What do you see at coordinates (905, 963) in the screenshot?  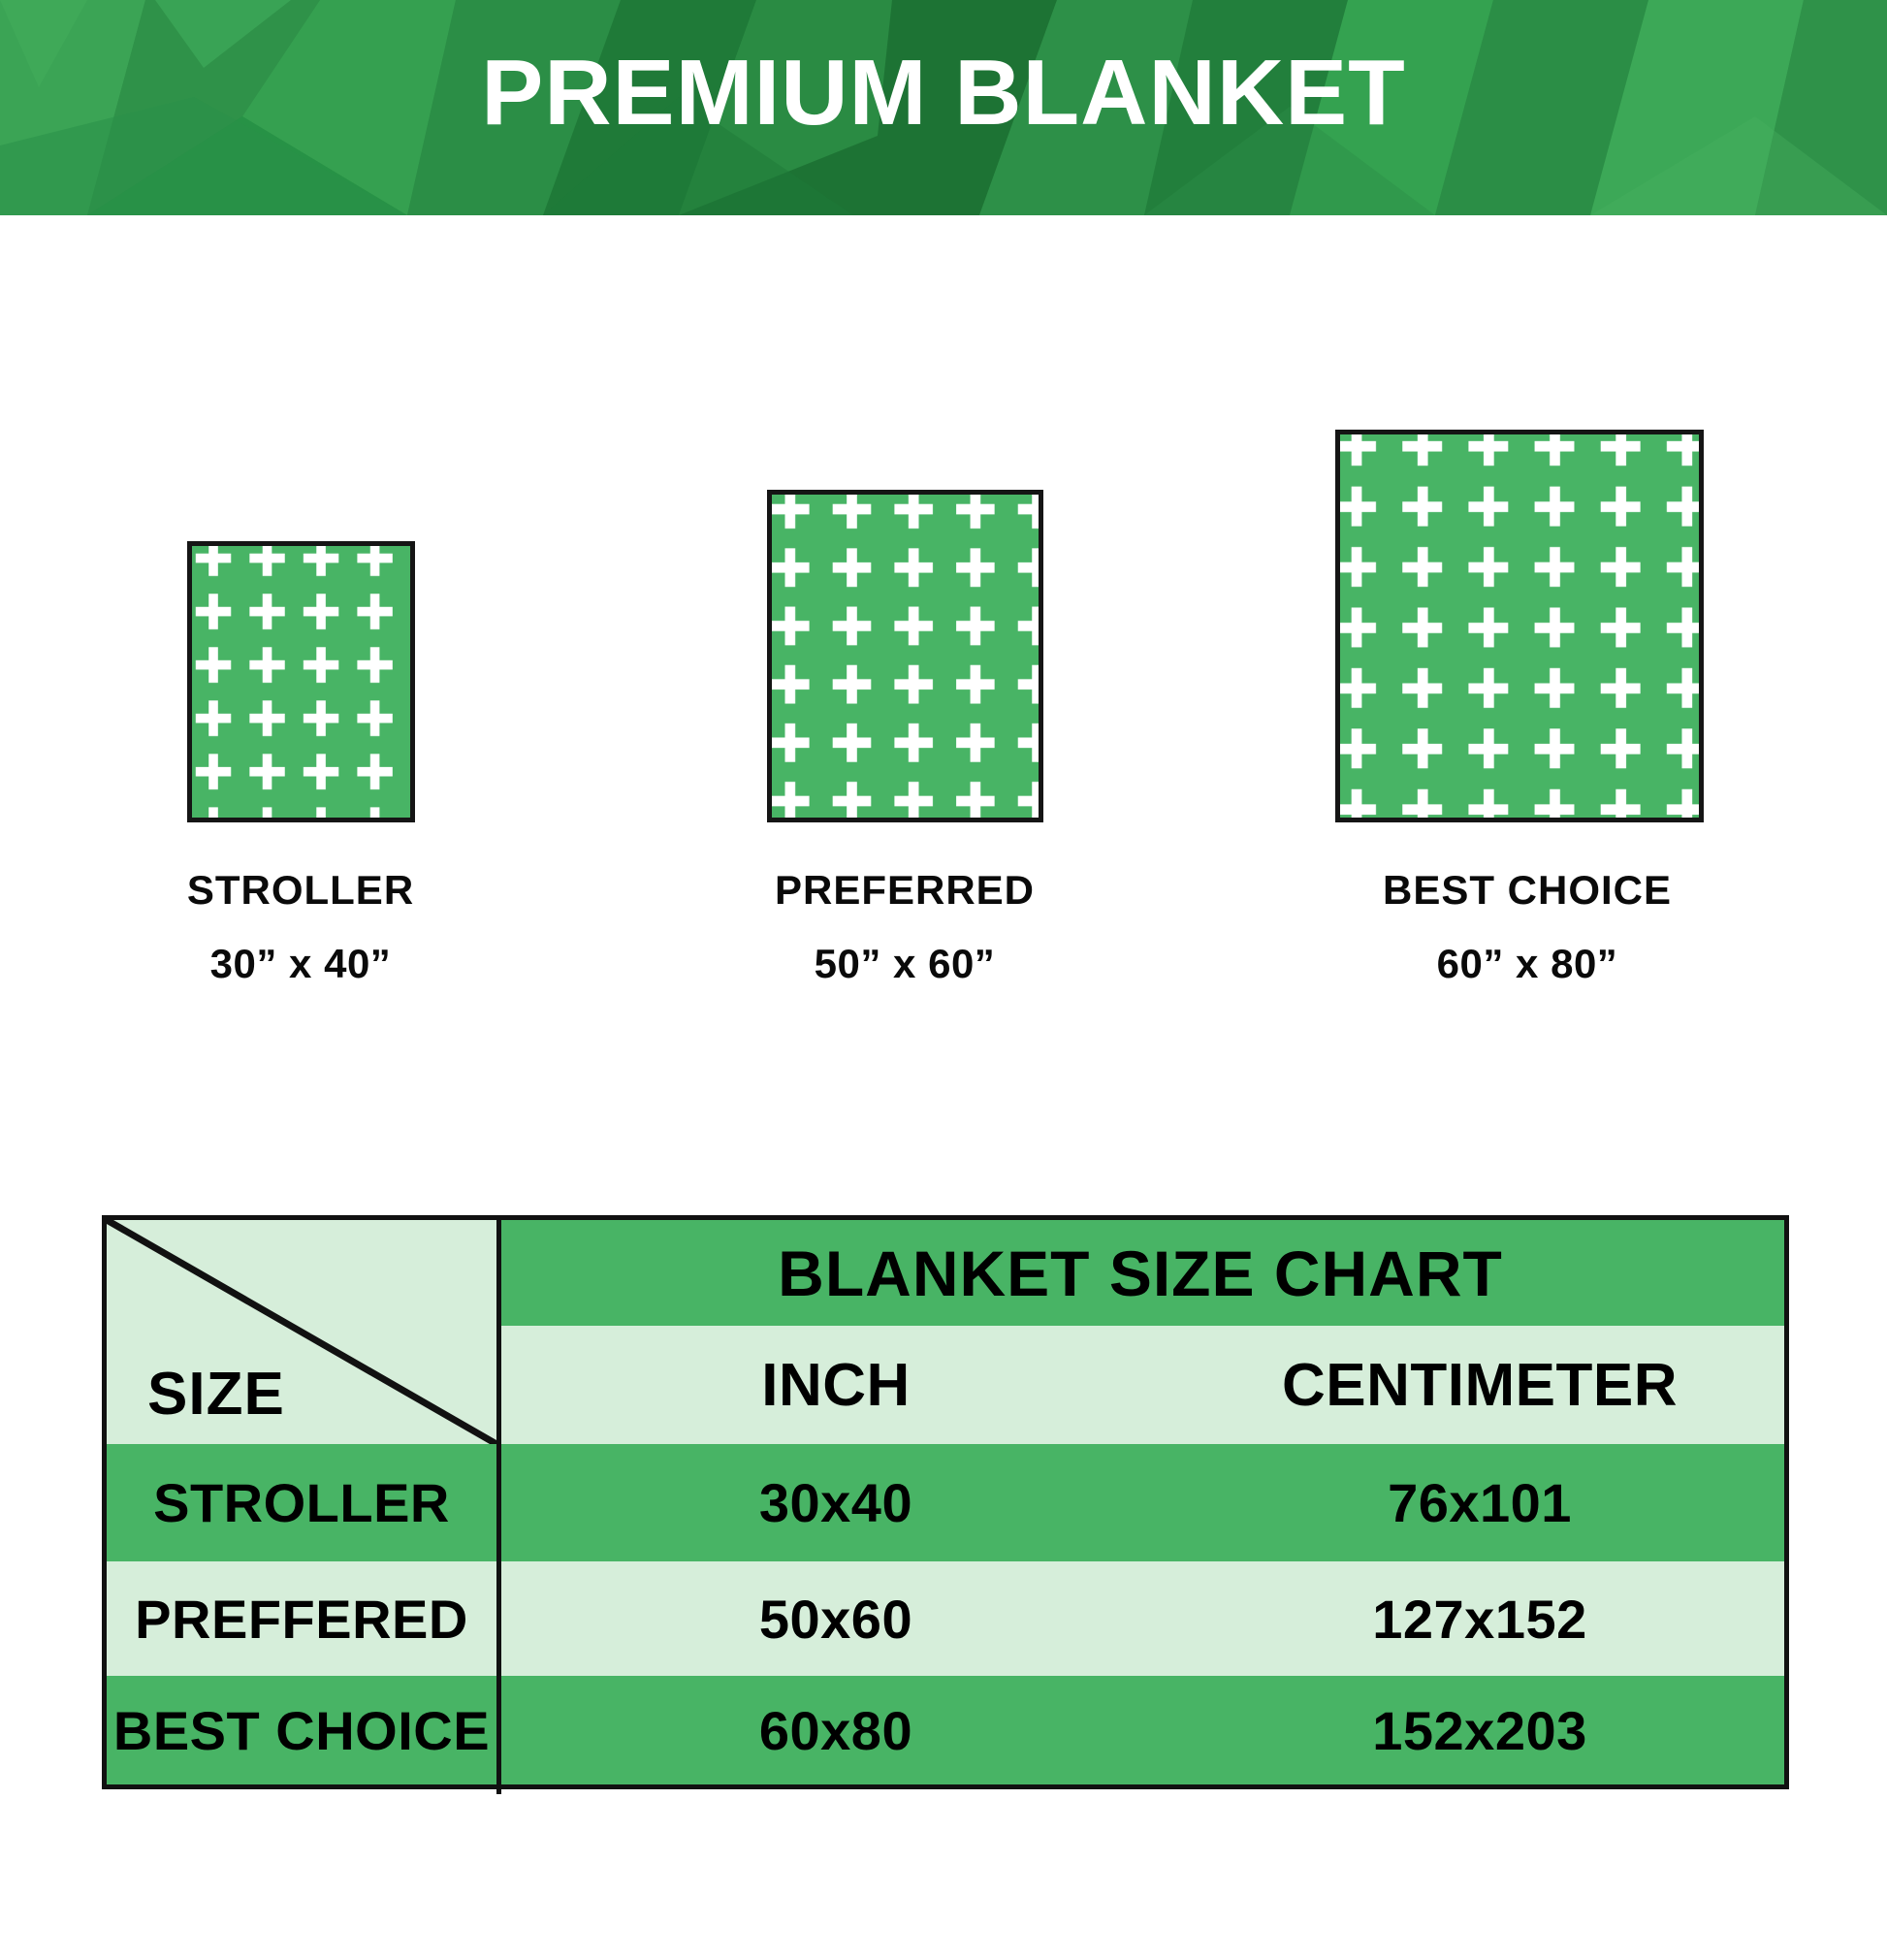 I see `swatch-dims-preferred: 50” x 60”` at bounding box center [905, 963].